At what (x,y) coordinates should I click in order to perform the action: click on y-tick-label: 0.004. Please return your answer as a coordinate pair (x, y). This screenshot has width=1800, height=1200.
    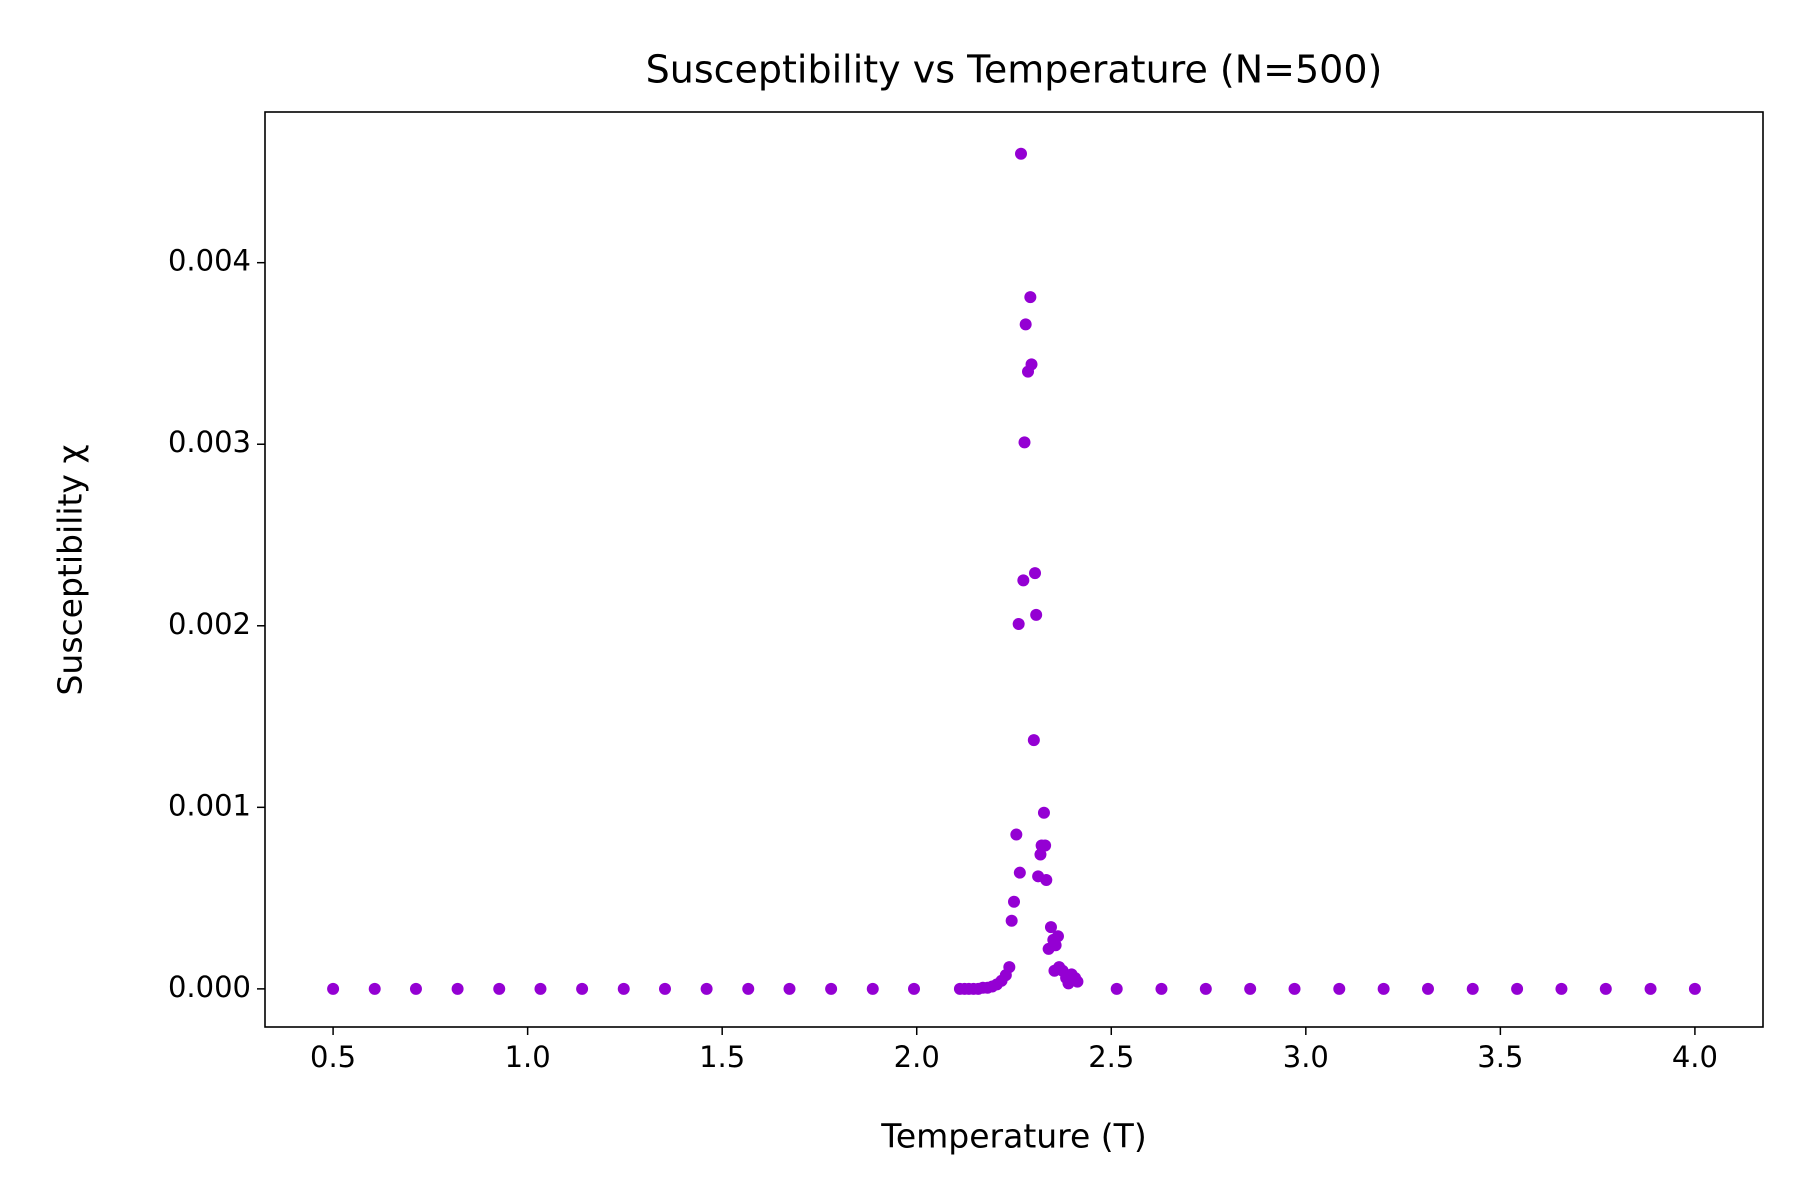
    Looking at the image, I should click on (209, 261).